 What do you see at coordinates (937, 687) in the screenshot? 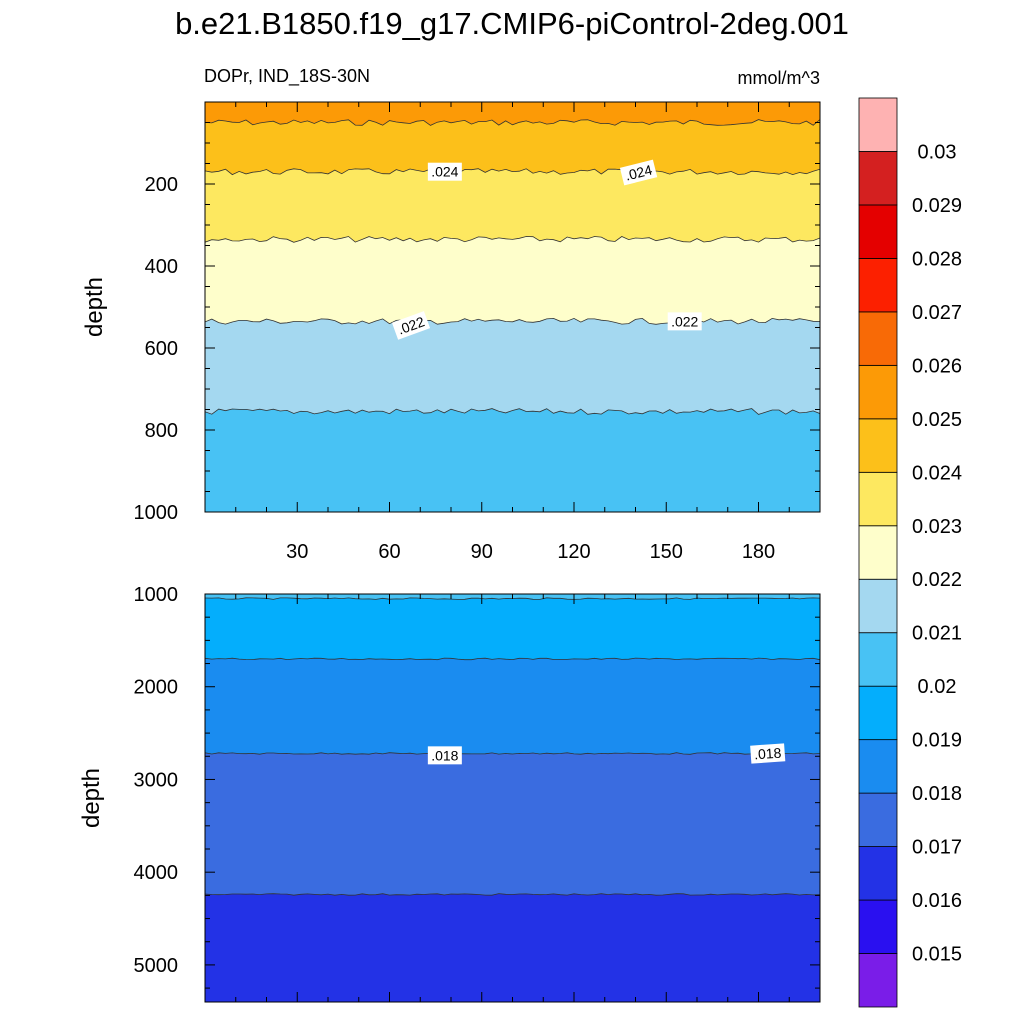
I see `colorbar-level-label: 0.02` at bounding box center [937, 687].